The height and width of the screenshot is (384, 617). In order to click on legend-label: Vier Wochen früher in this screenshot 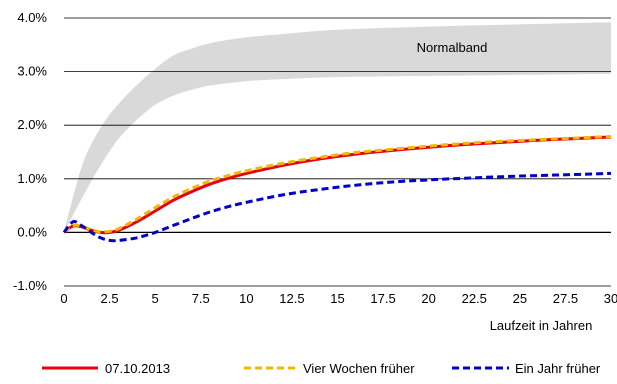, I will do `click(359, 368)`.